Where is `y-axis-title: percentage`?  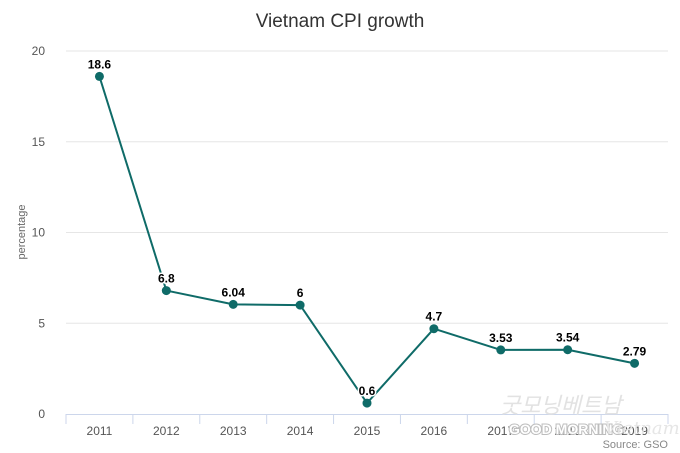
y-axis-title: percentage is located at coordinates (22, 231).